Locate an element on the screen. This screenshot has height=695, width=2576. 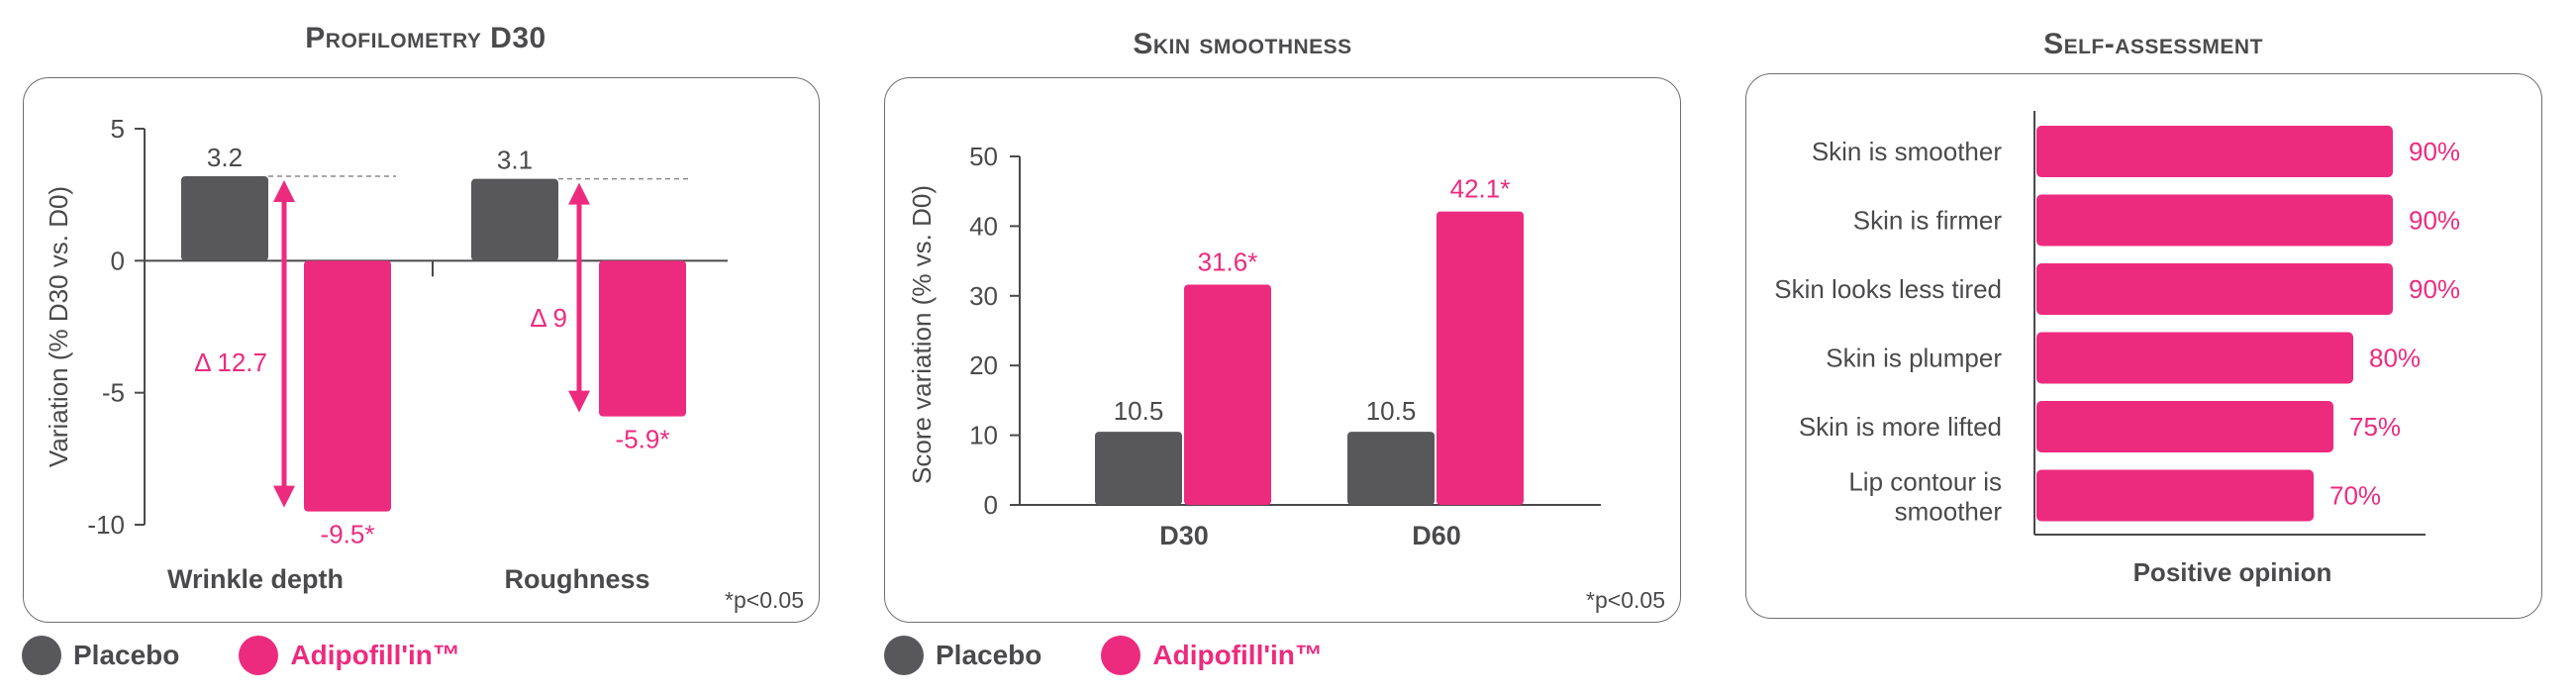
chart3-title: Self-assessment is located at coordinates (2153, 44).